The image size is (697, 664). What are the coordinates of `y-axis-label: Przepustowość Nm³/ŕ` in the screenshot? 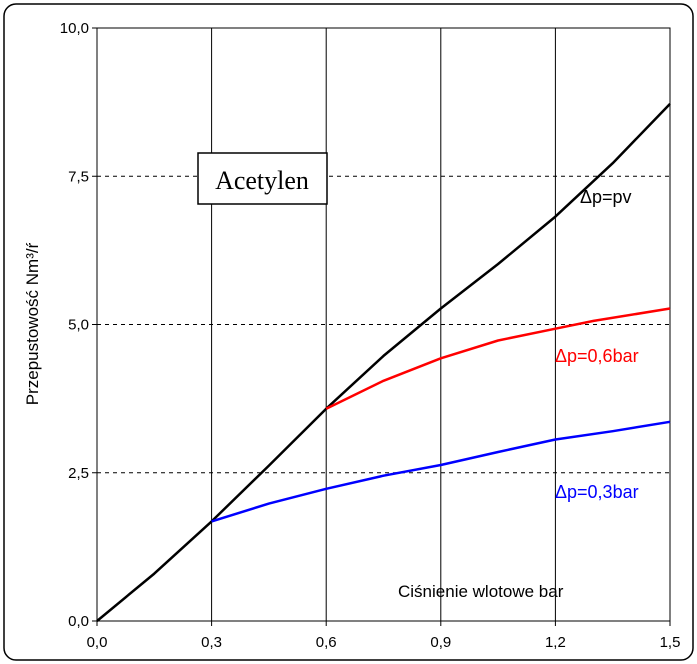 It's located at (32, 323).